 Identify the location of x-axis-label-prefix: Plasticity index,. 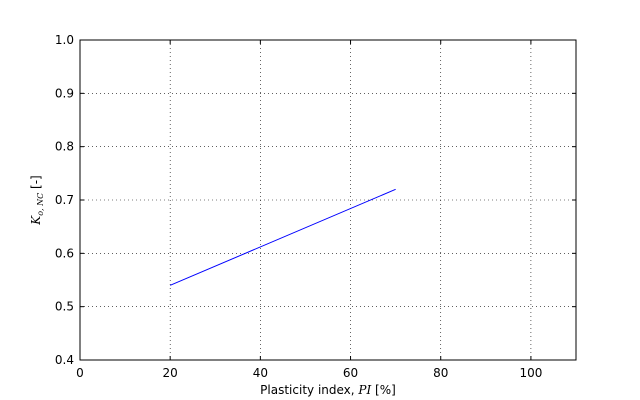
(309, 390).